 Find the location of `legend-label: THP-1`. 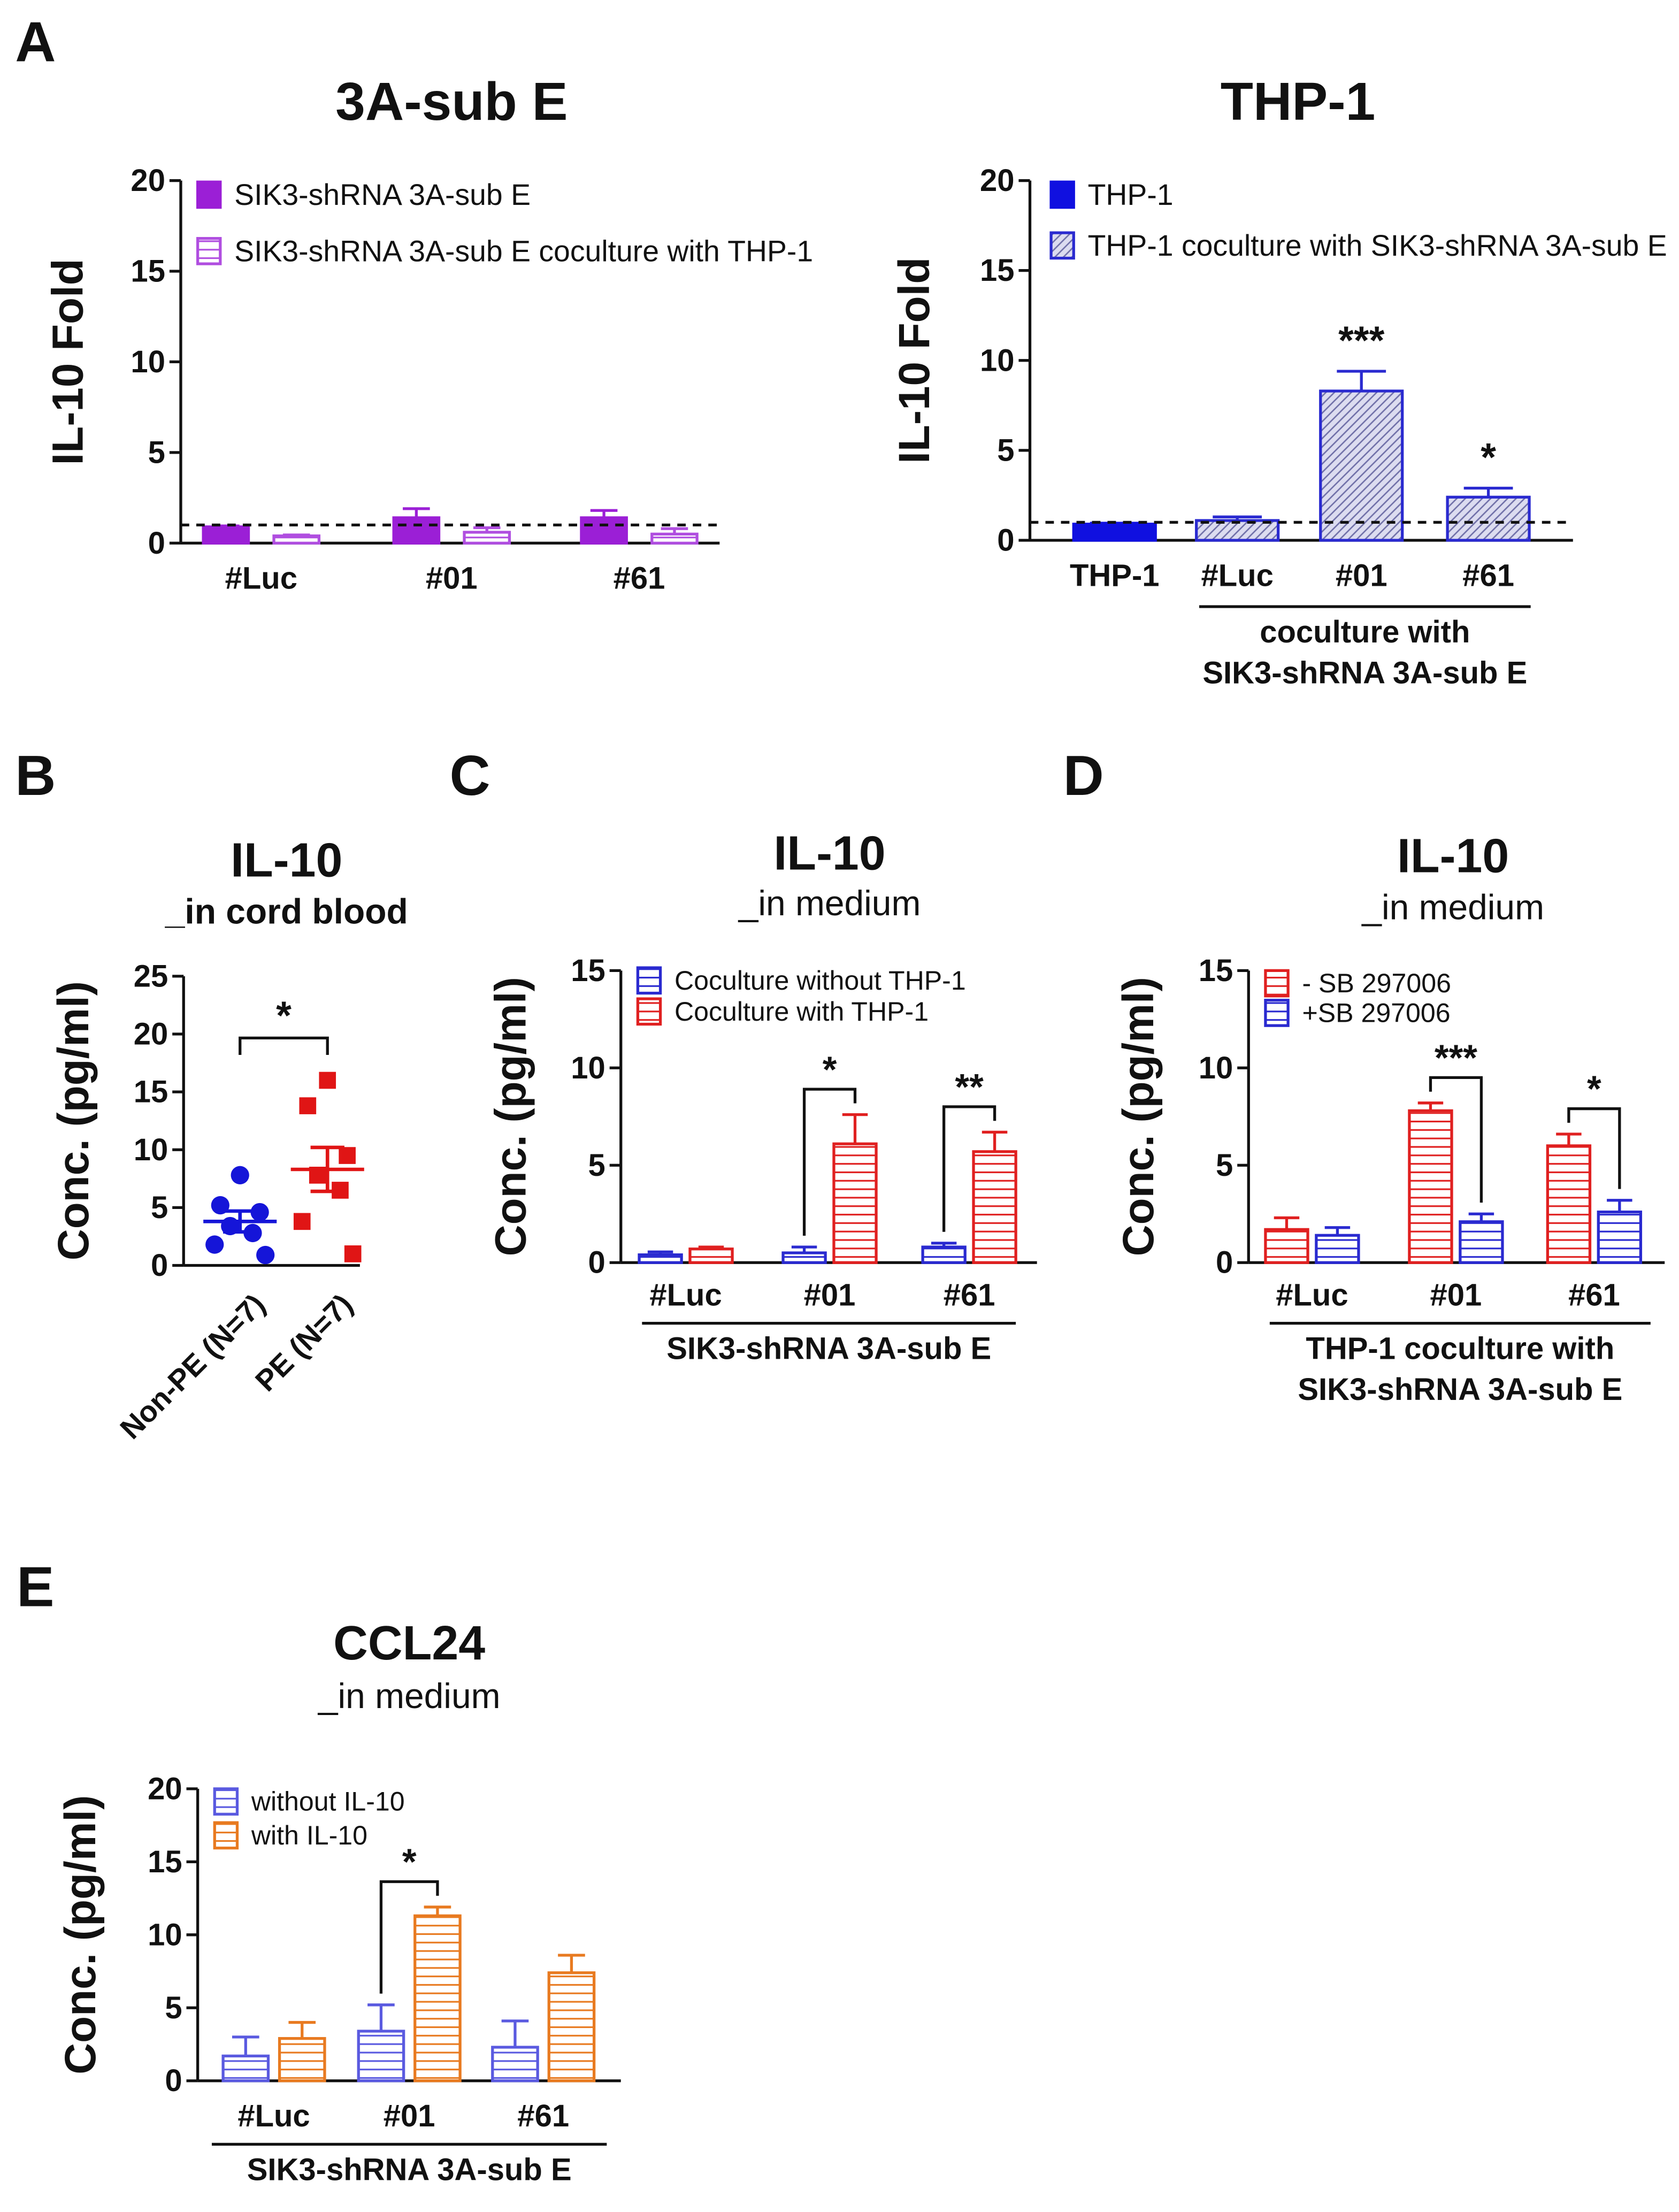

legend-label: THP-1 is located at coordinates (1131, 195).